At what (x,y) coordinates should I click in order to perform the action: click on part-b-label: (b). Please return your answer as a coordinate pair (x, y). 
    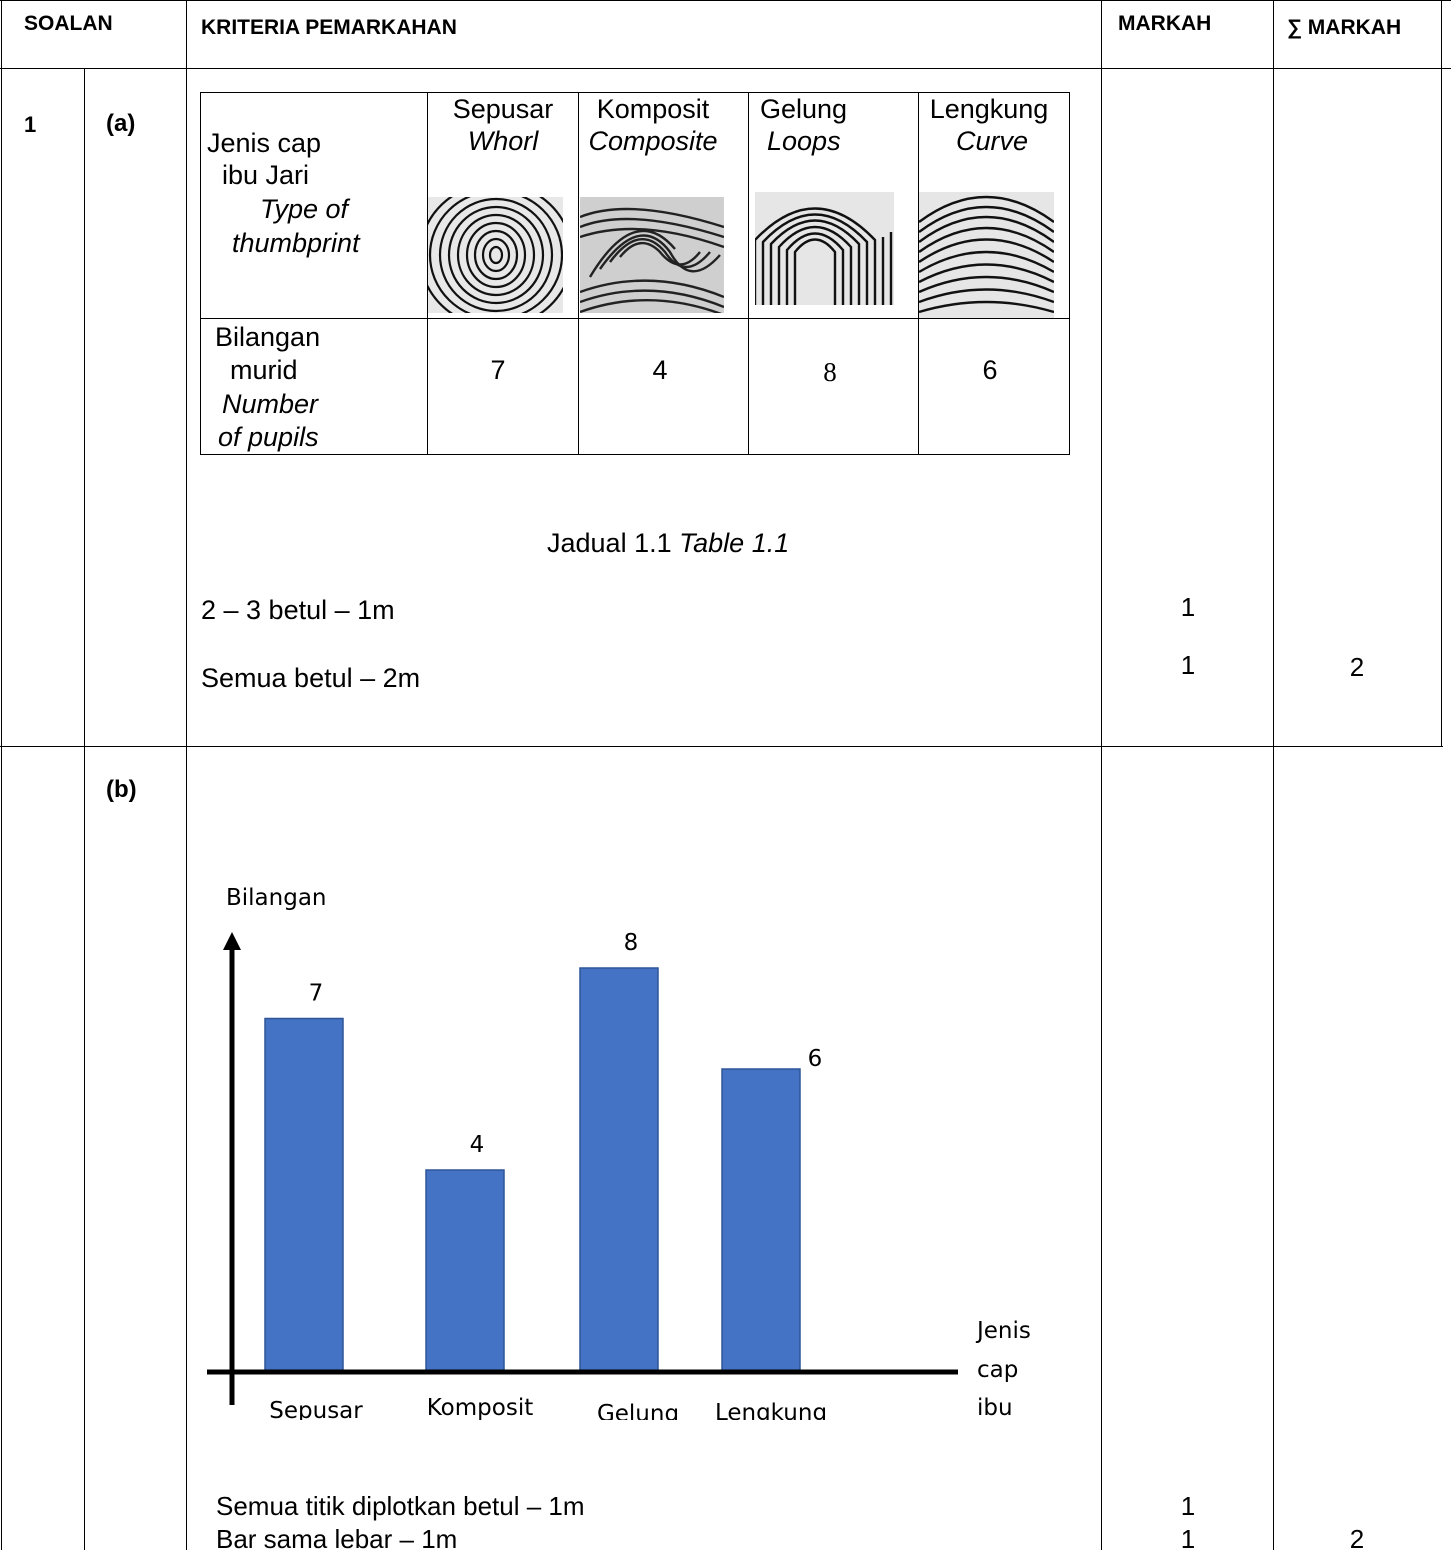
    Looking at the image, I should click on (121, 789).